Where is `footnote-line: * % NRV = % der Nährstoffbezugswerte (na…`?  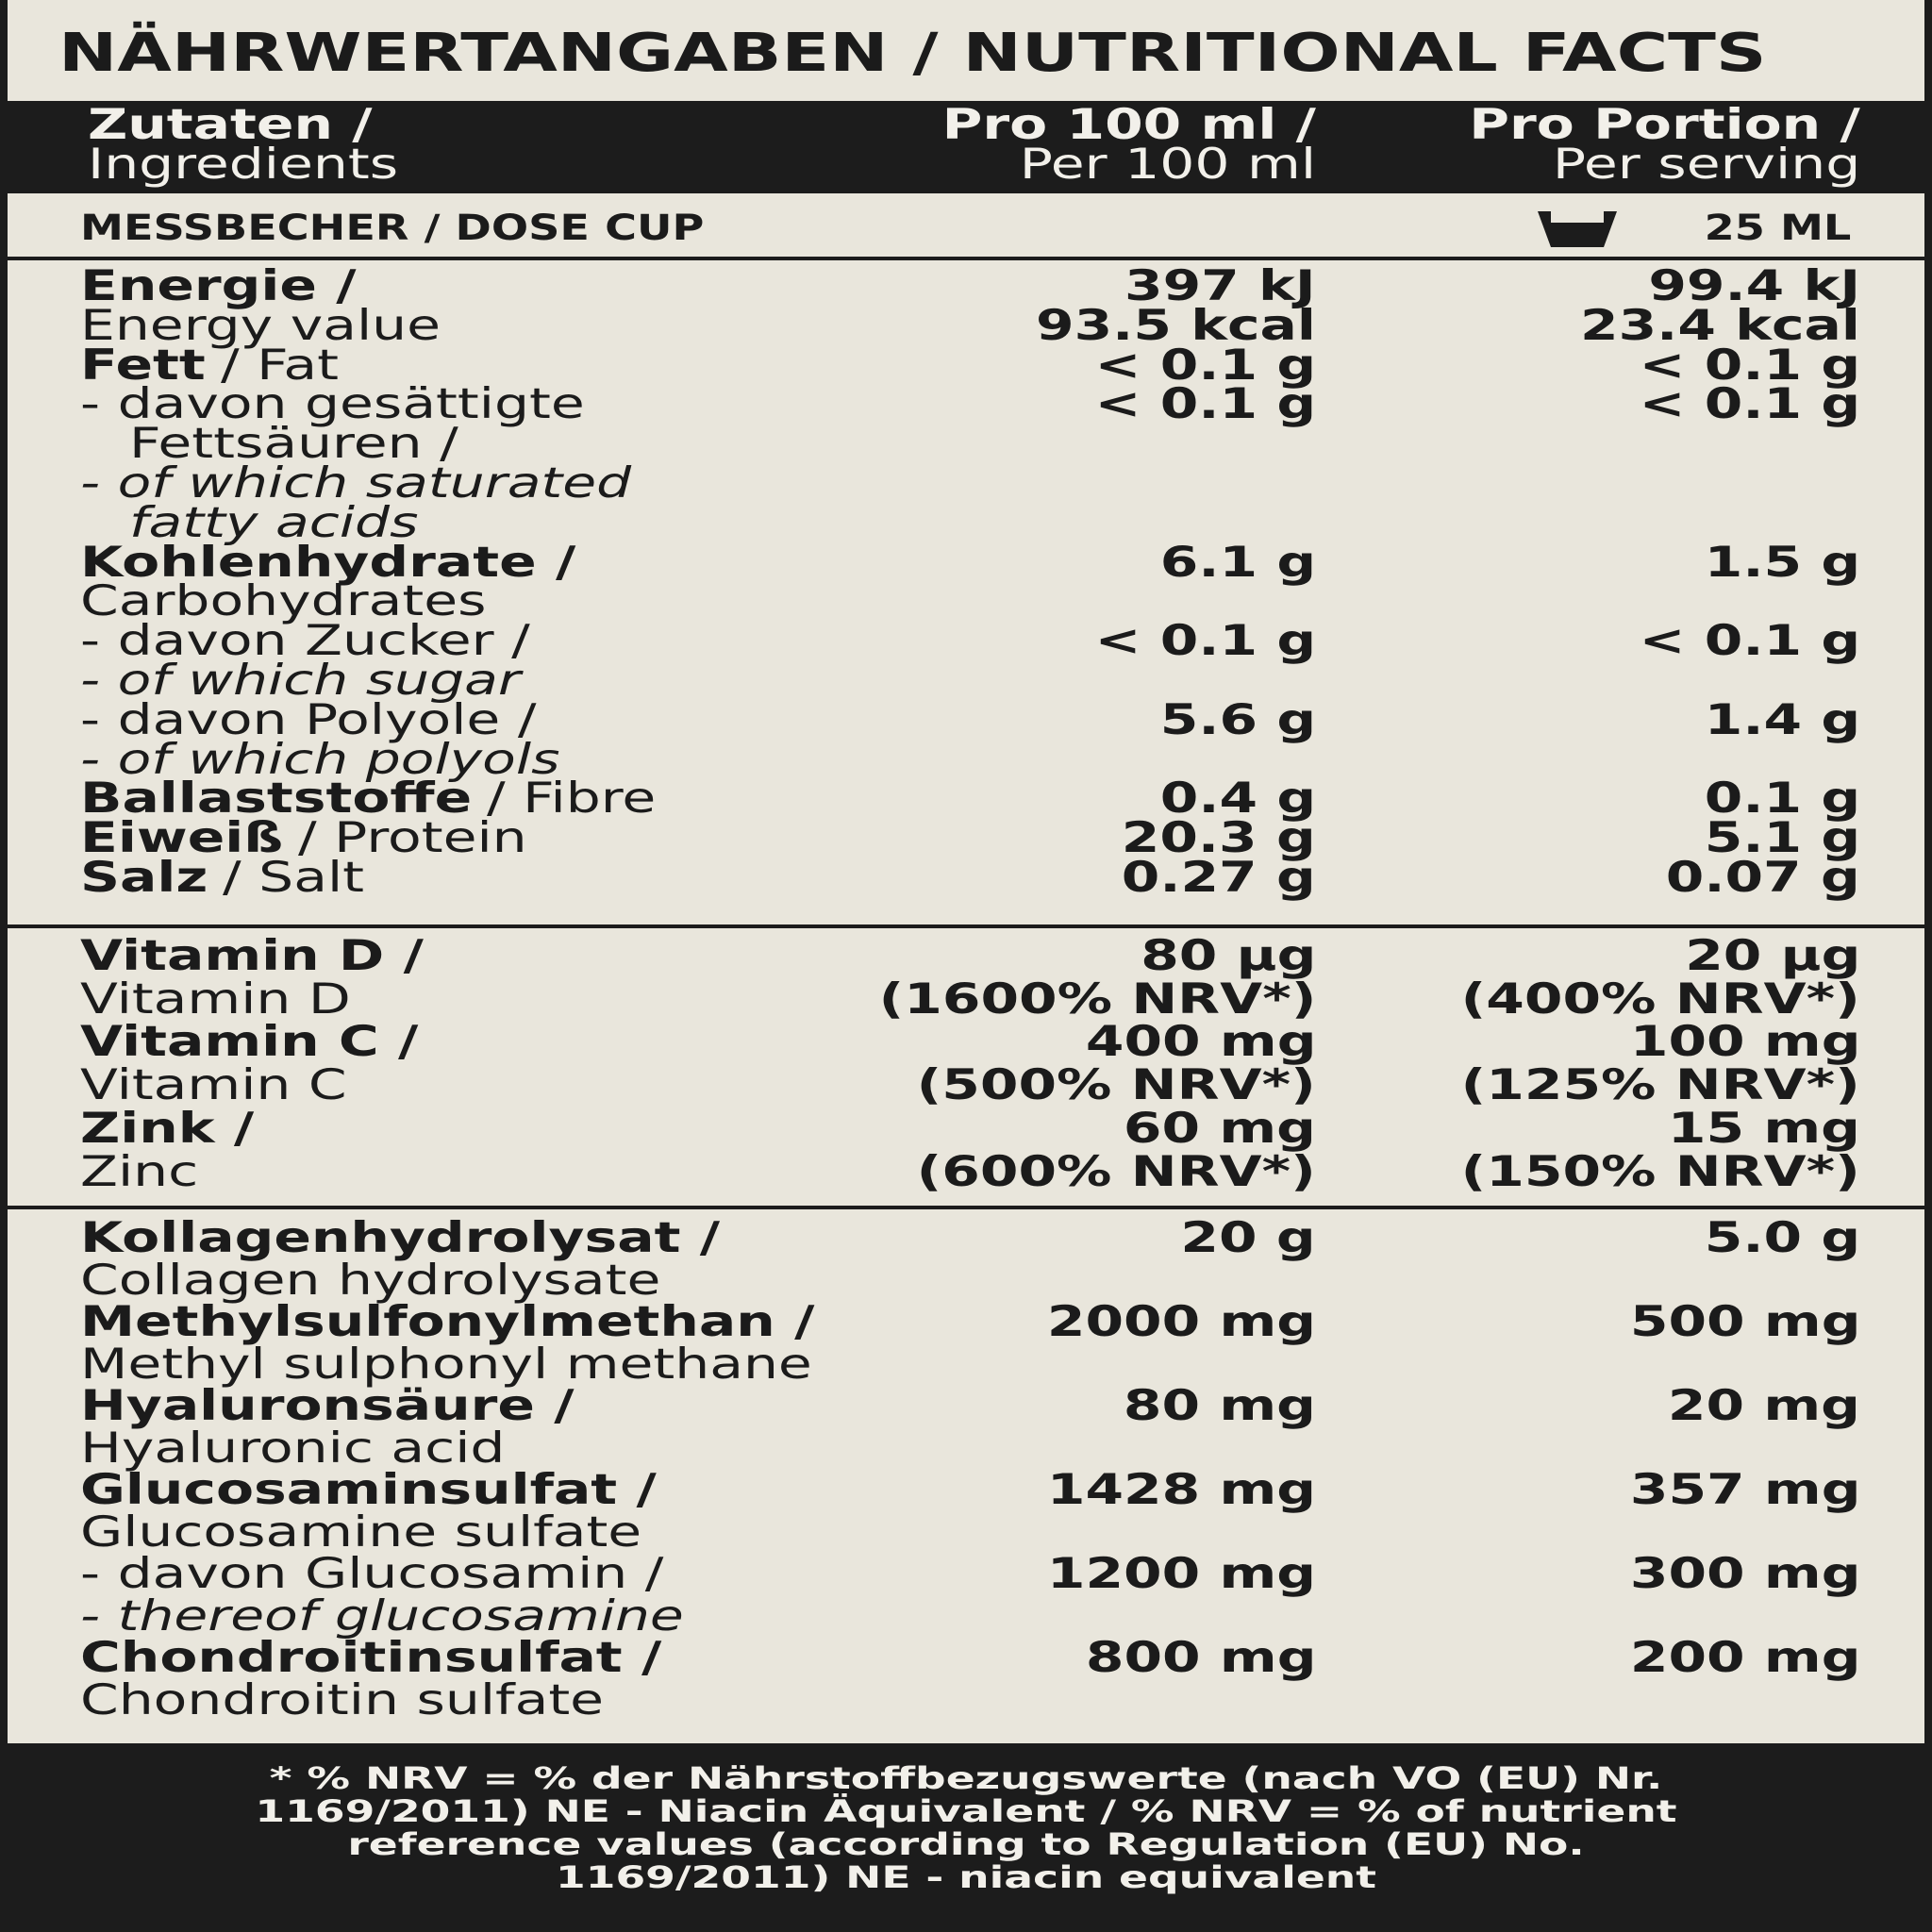
footnote-line: * % NRV = % der Nährstoffbezugswerte (na… is located at coordinates (966, 1778).